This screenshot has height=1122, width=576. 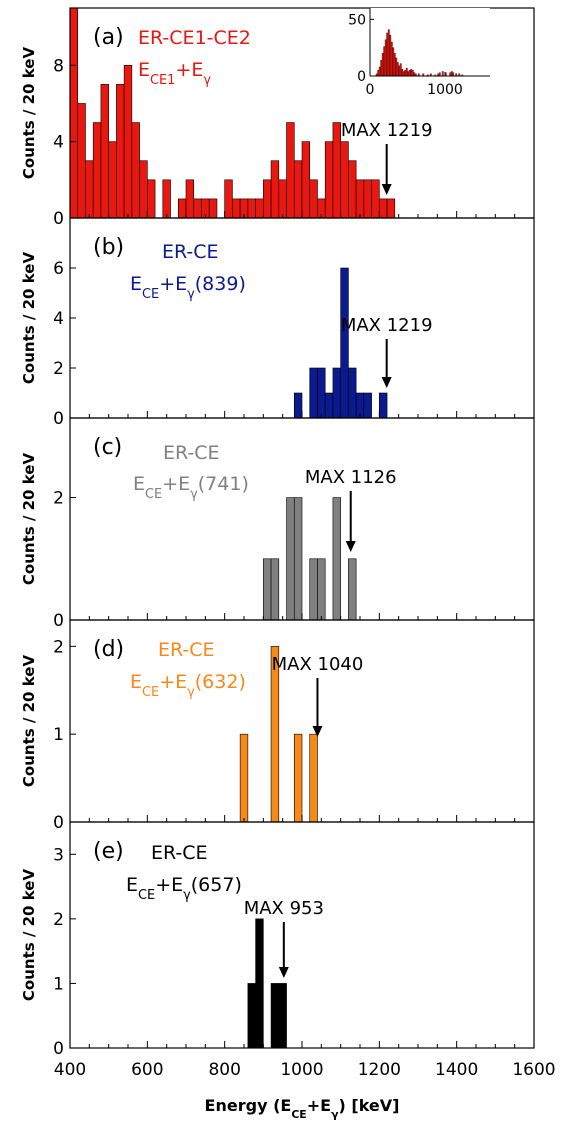 What do you see at coordinates (191, 487) in the screenshot?
I see `legend-line: ECE+Eγ(741)` at bounding box center [191, 487].